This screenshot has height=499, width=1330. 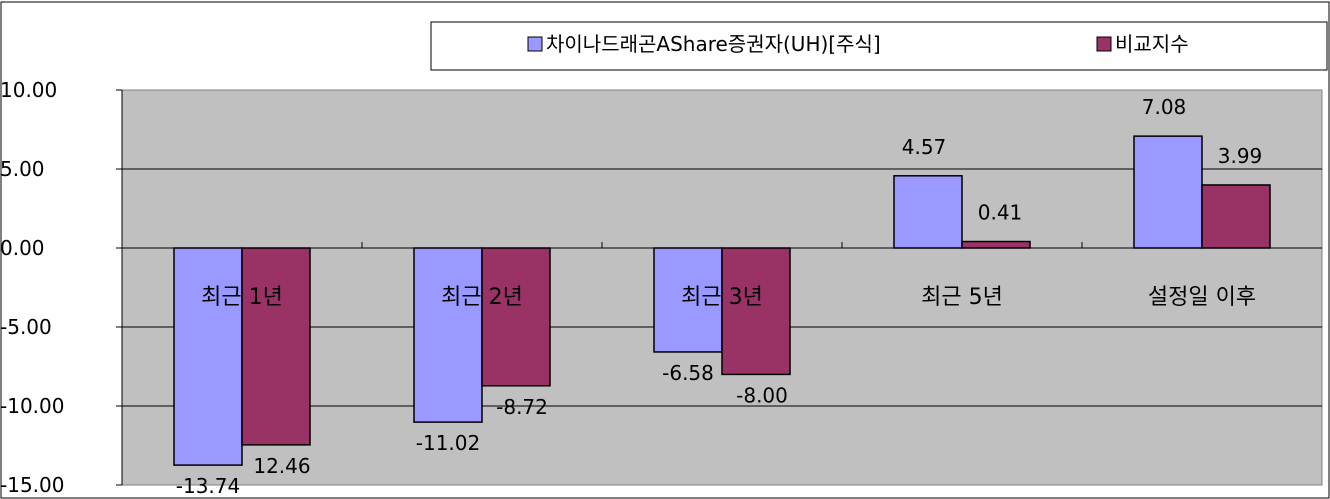 What do you see at coordinates (1164, 107) in the screenshot?
I see `data-label: 7.08` at bounding box center [1164, 107].